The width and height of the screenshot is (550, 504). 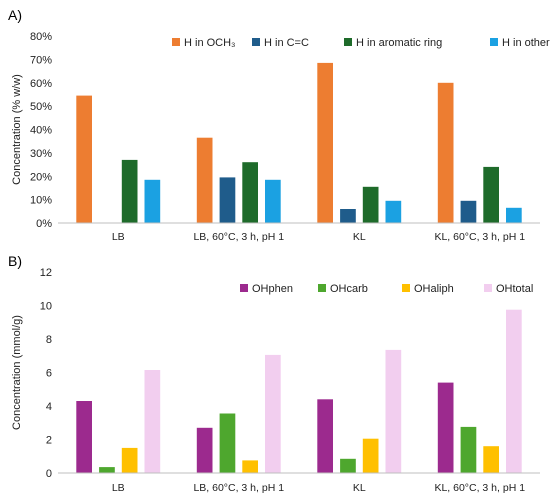 I want to click on y-tick-label: 0, so click(x=49, y=474).